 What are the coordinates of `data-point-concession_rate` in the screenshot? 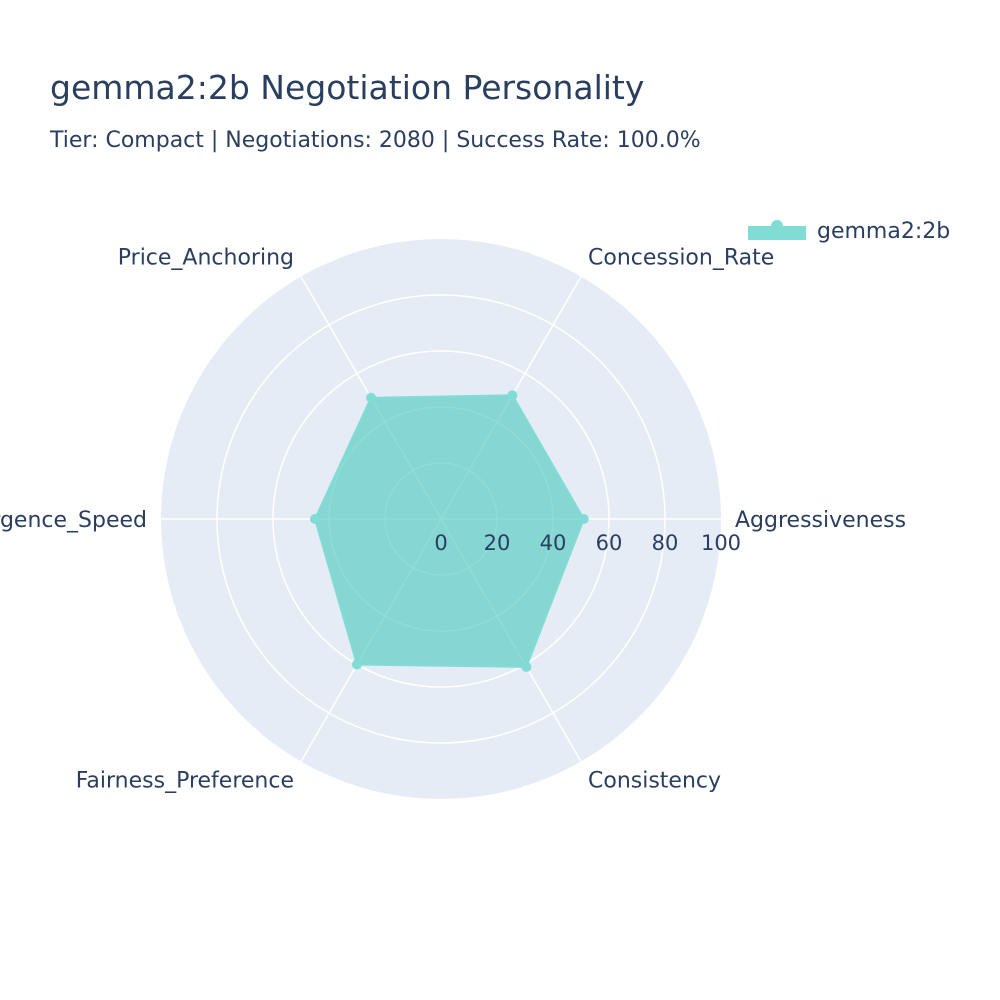 It's located at (512, 395).